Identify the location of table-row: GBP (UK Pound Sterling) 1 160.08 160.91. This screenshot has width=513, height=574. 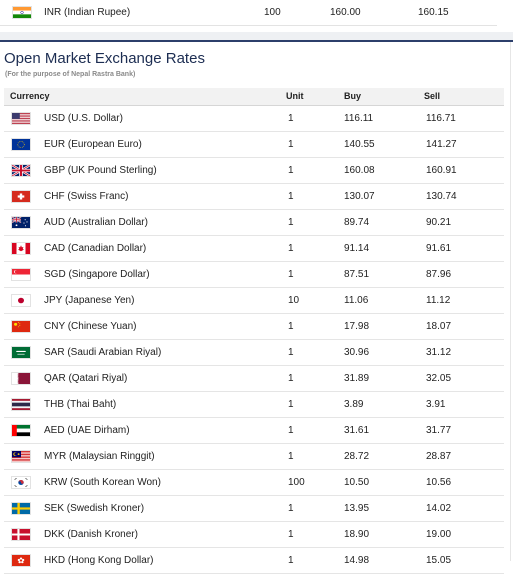
(254, 171).